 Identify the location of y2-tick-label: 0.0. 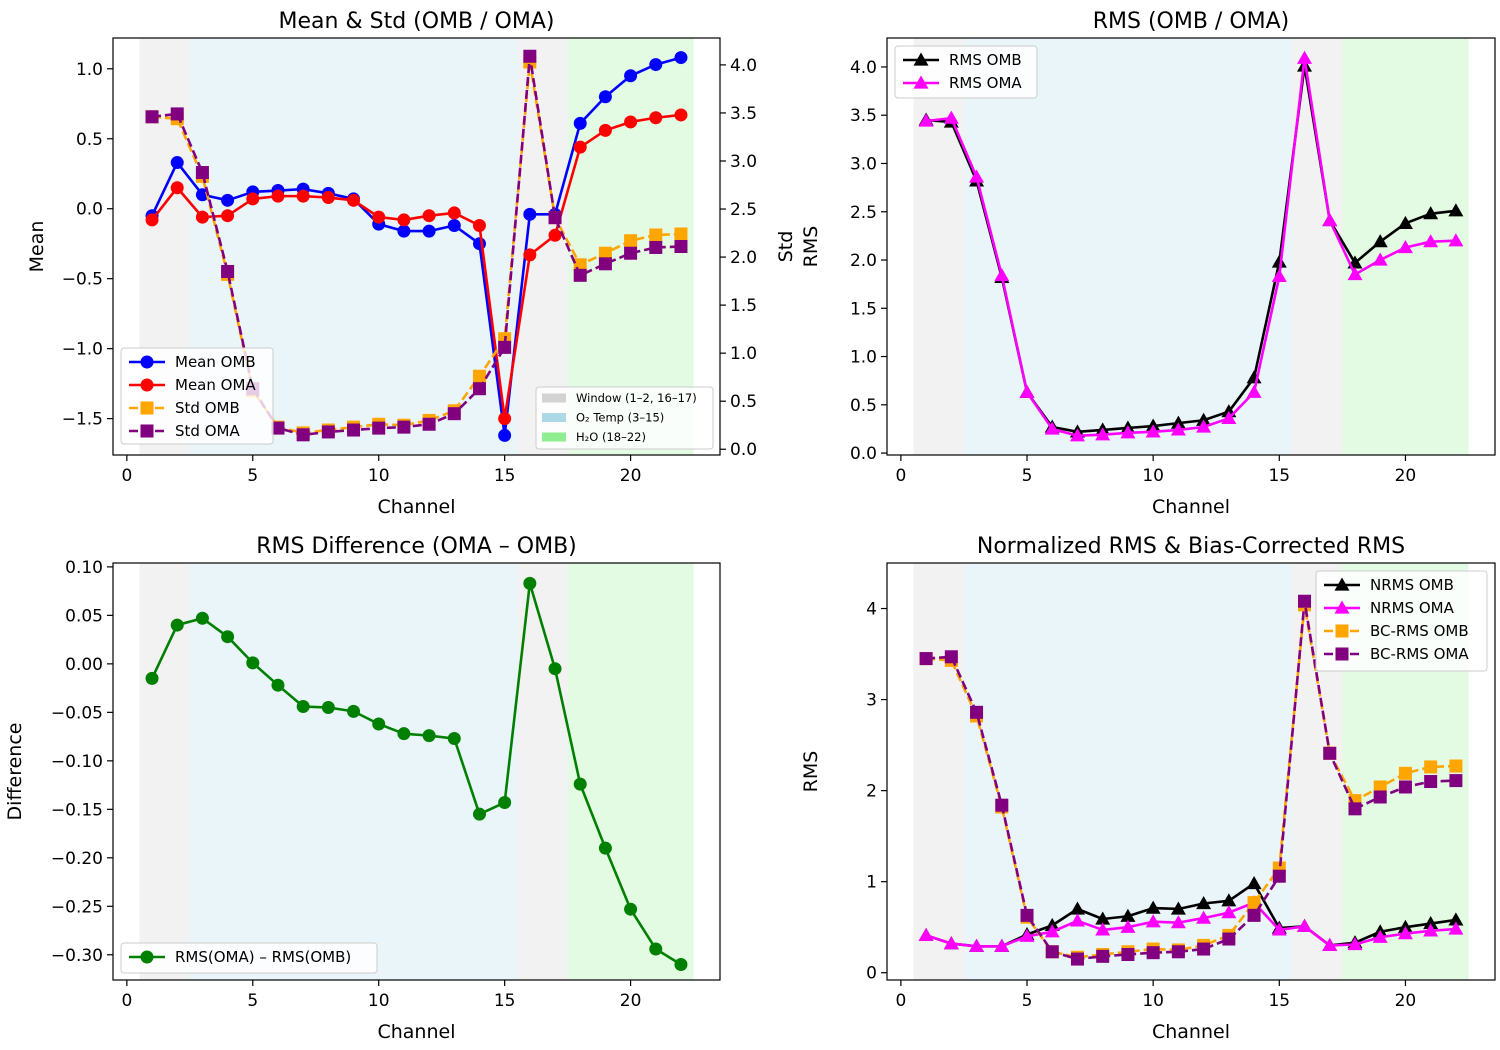
(743, 450).